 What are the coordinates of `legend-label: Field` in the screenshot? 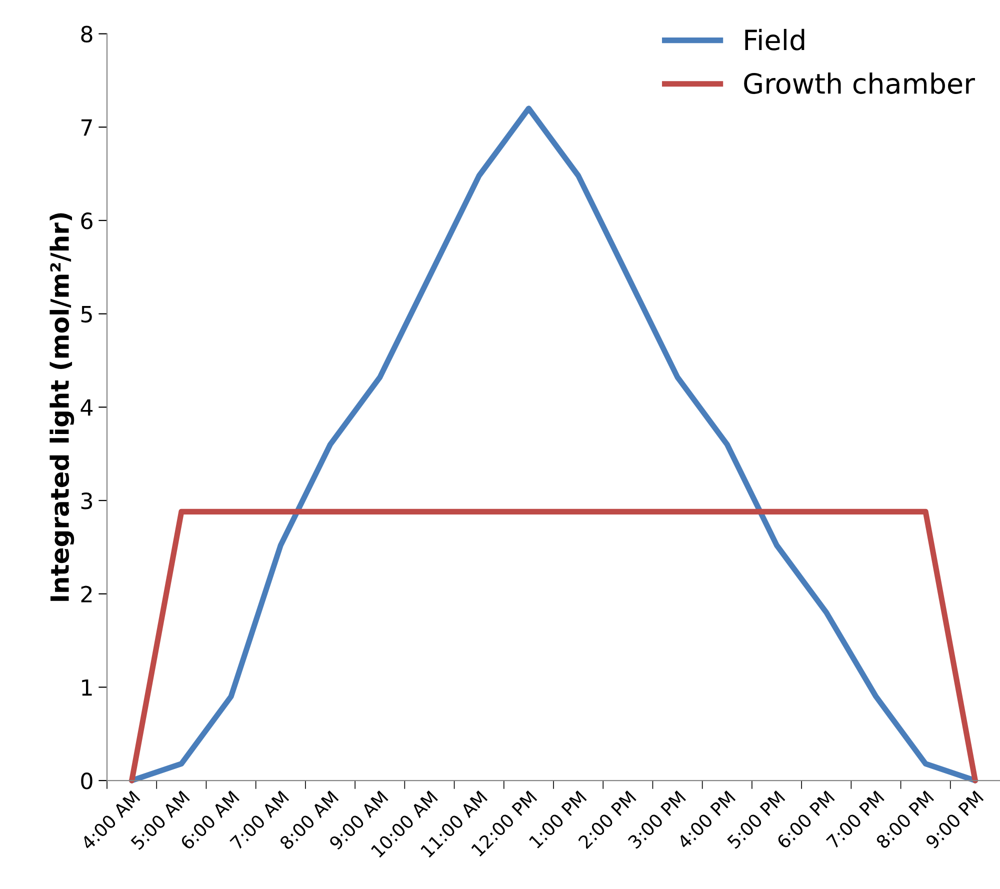 It's located at (774, 39).